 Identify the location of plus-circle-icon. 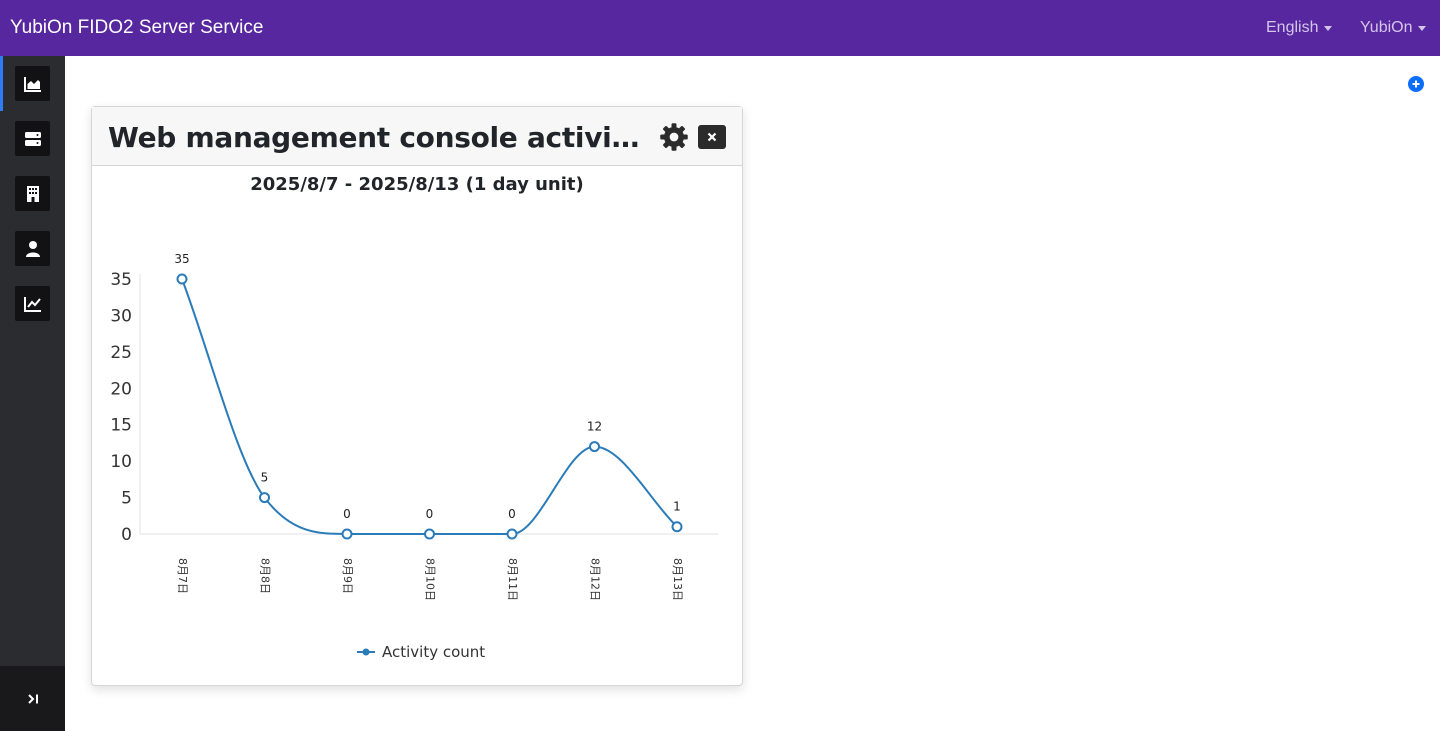
(1416, 84).